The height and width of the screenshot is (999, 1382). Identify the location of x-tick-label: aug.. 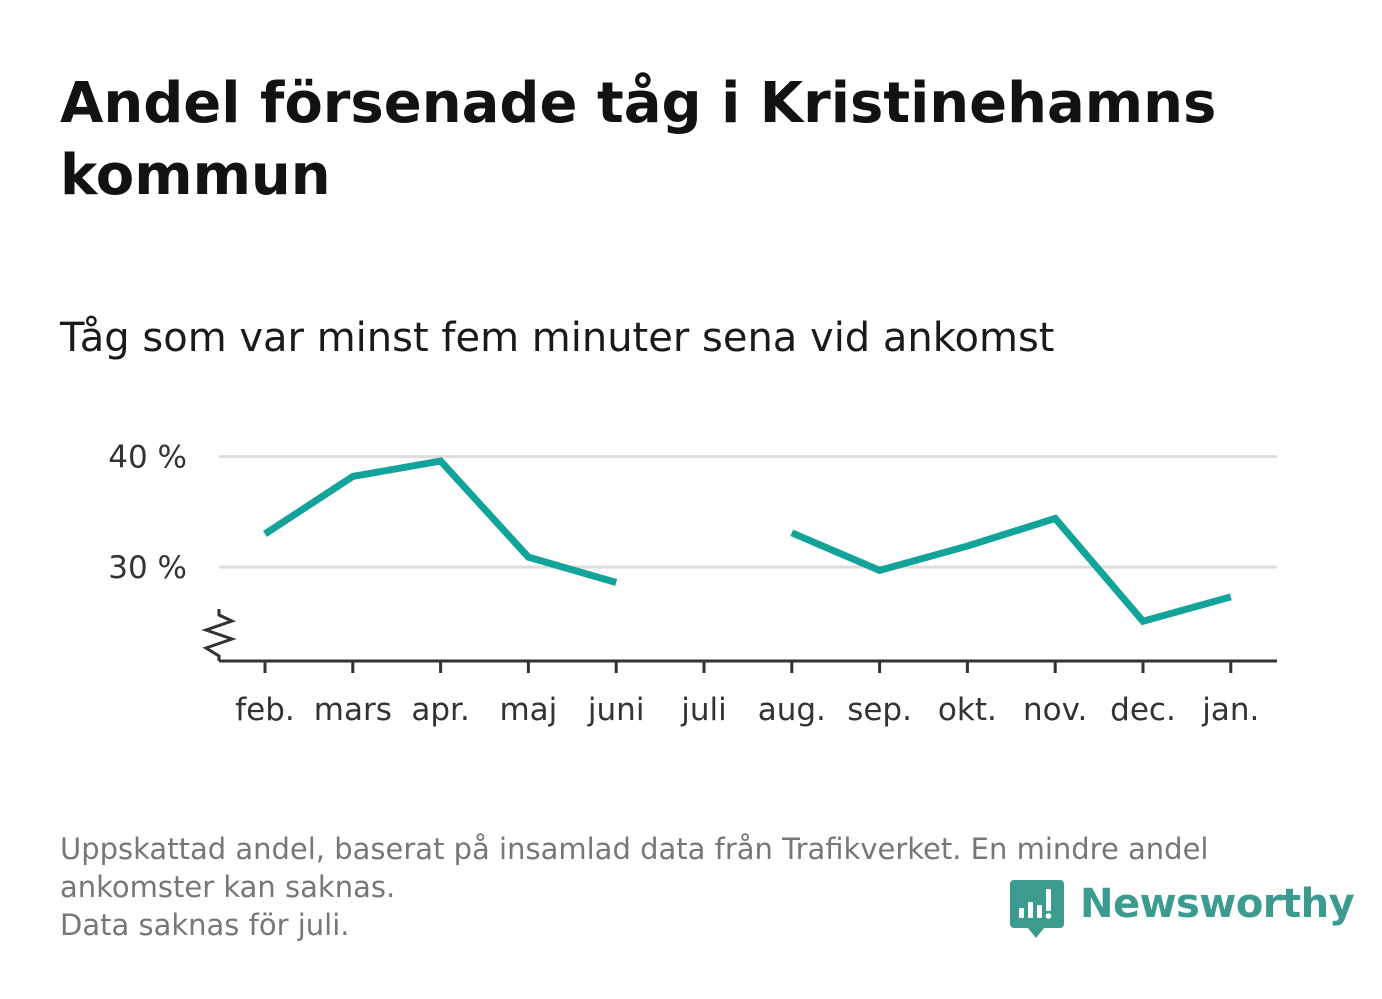
(792, 710).